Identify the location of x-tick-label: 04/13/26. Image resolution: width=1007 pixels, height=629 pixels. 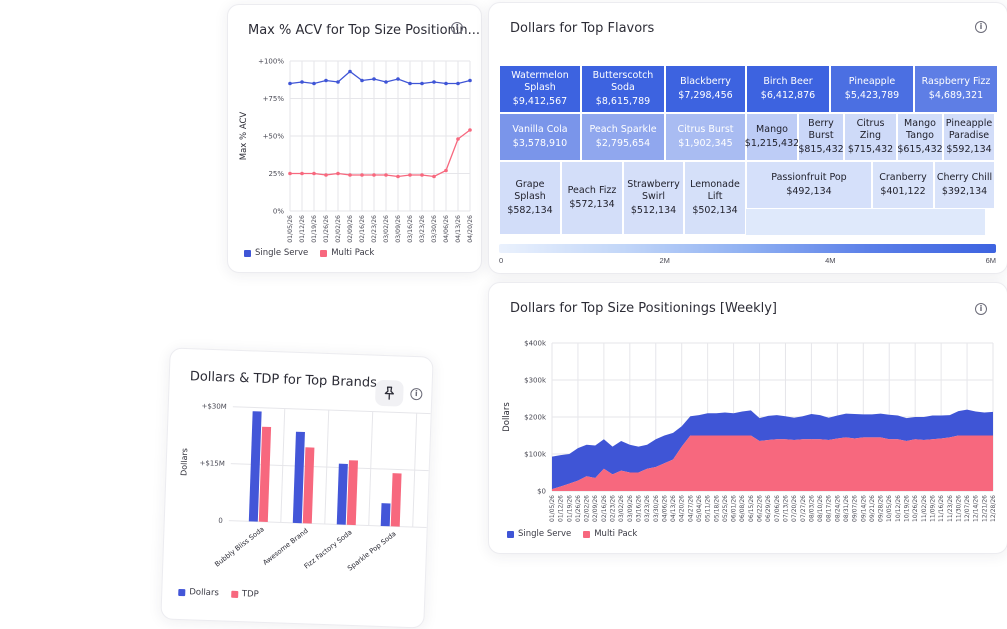
(673, 508).